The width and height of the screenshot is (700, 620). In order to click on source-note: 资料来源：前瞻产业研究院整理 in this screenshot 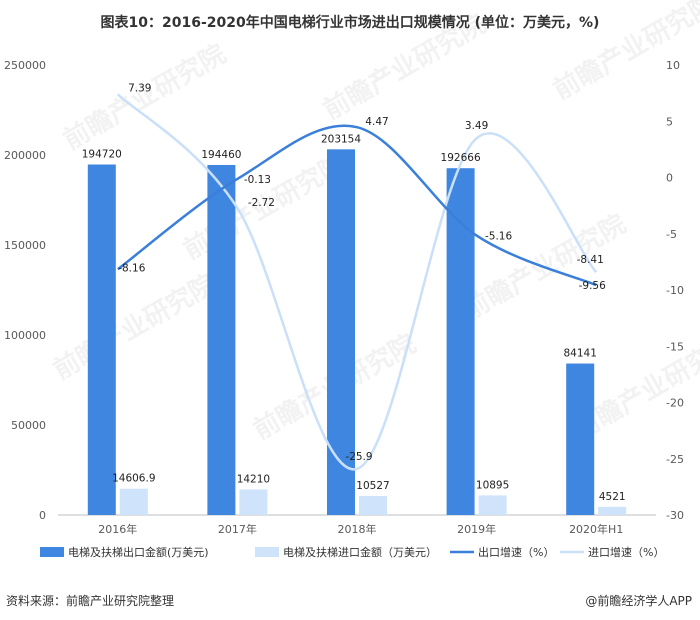, I will do `click(90, 601)`.